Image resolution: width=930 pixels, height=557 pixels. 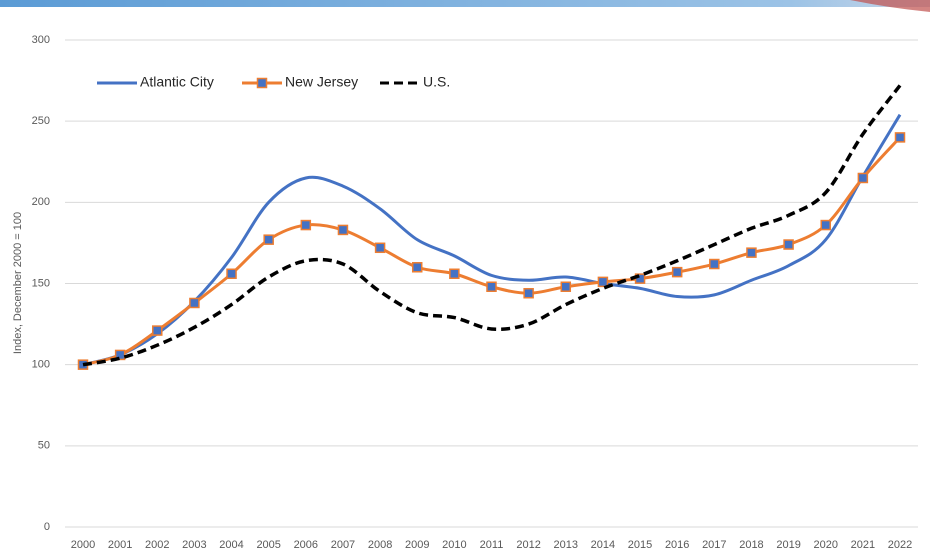 I want to click on x-tick-label: 2004, so click(x=231, y=545).